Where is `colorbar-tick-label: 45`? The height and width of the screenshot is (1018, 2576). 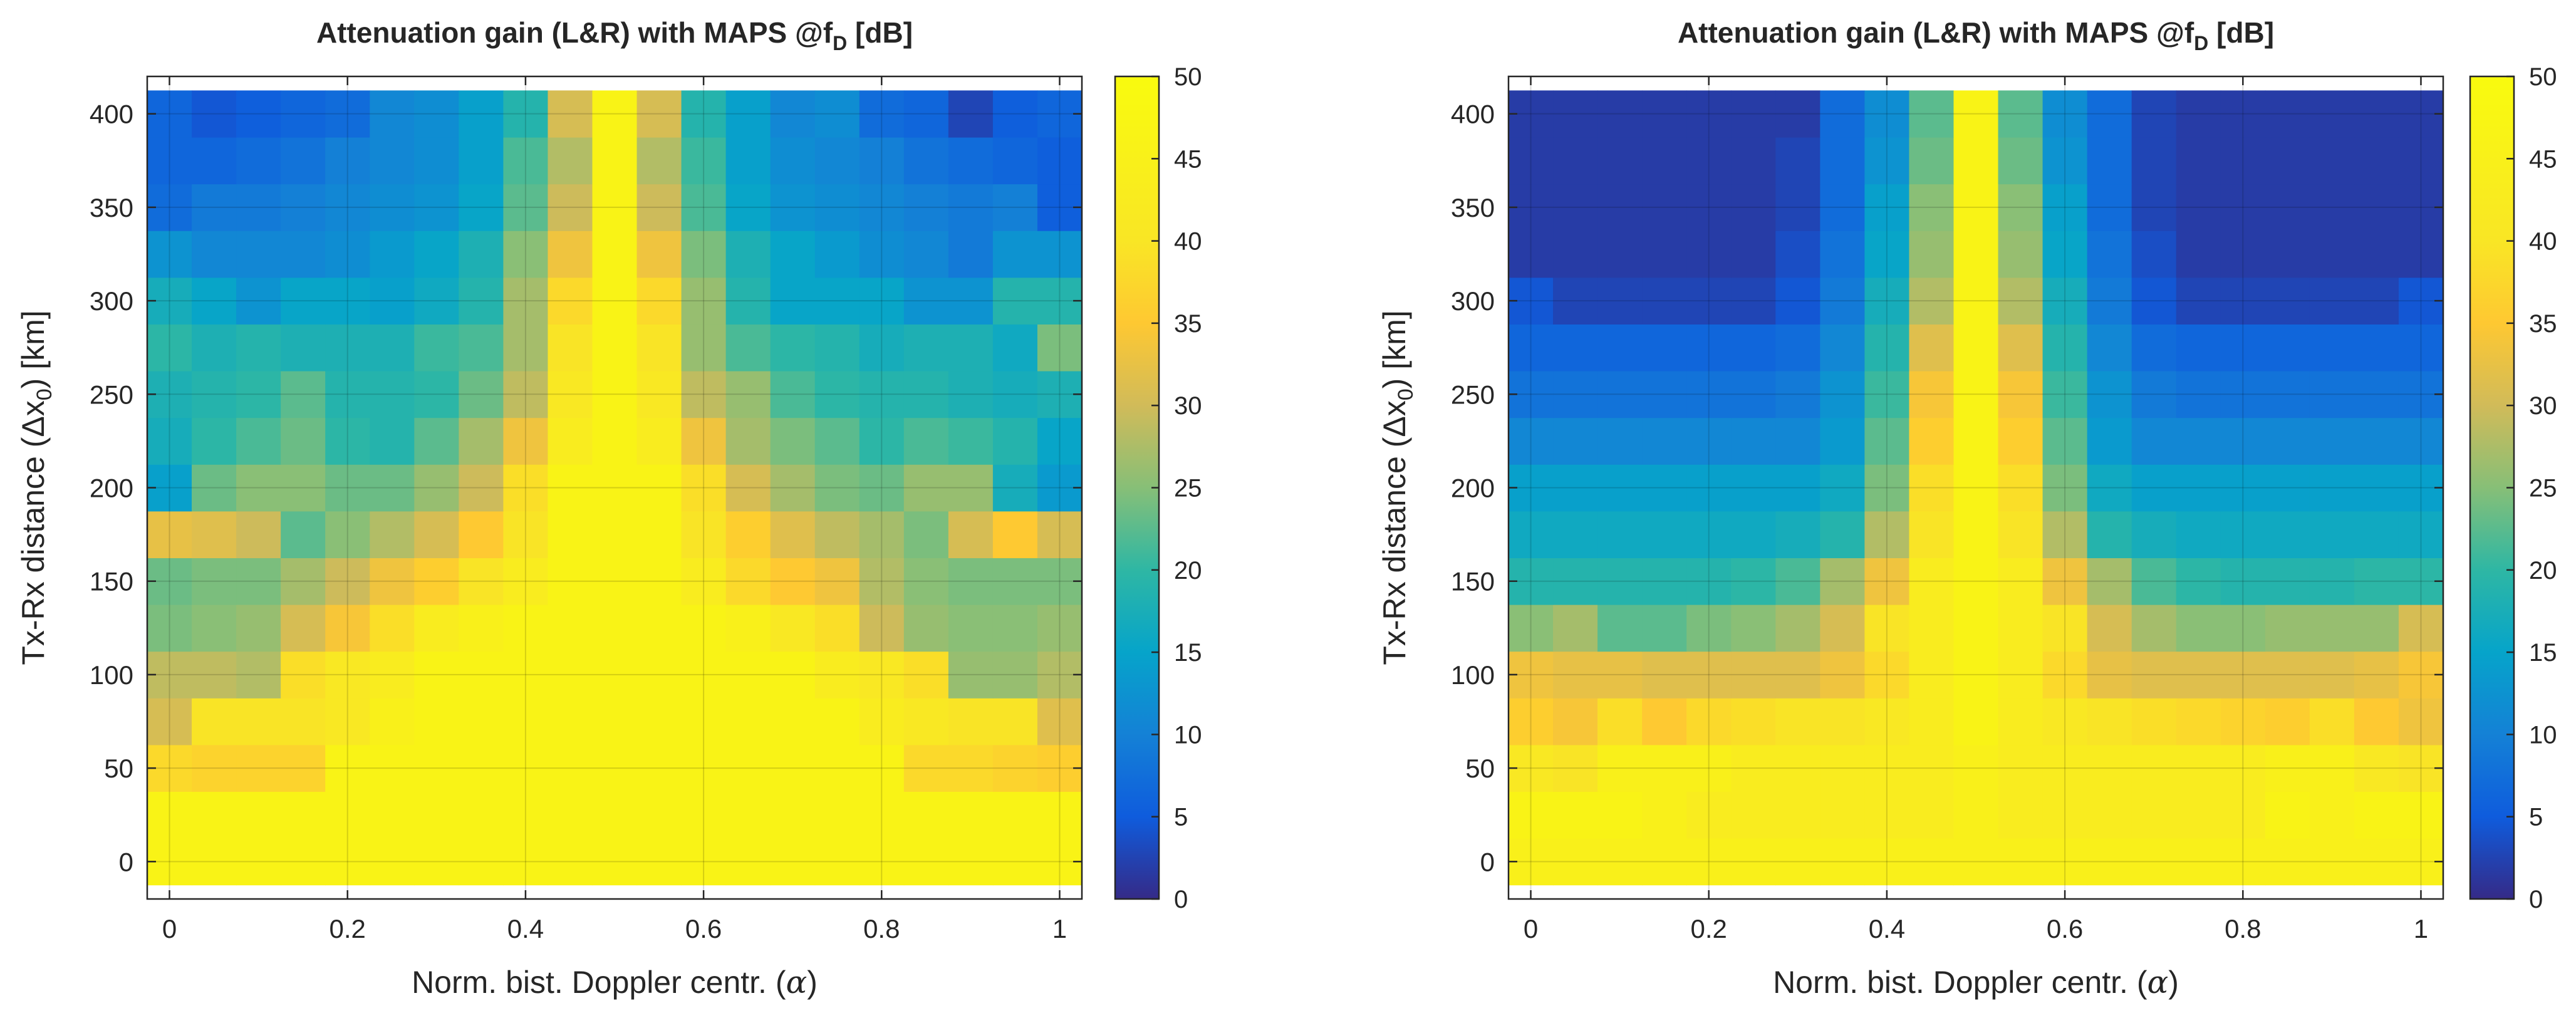
colorbar-tick-label: 45 is located at coordinates (2543, 159).